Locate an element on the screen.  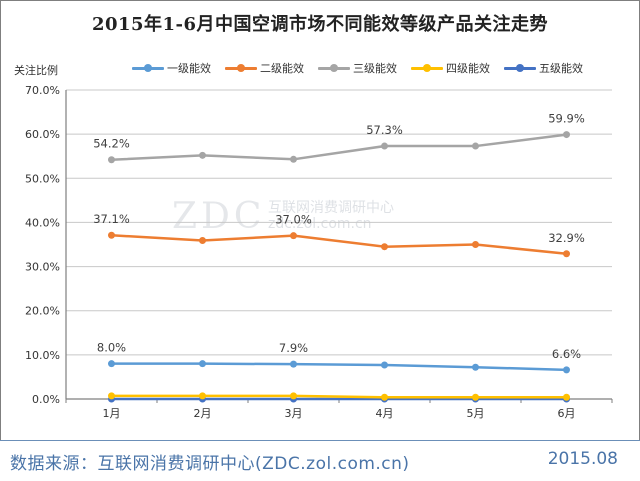
data-label: 8.0% is located at coordinates (111, 348).